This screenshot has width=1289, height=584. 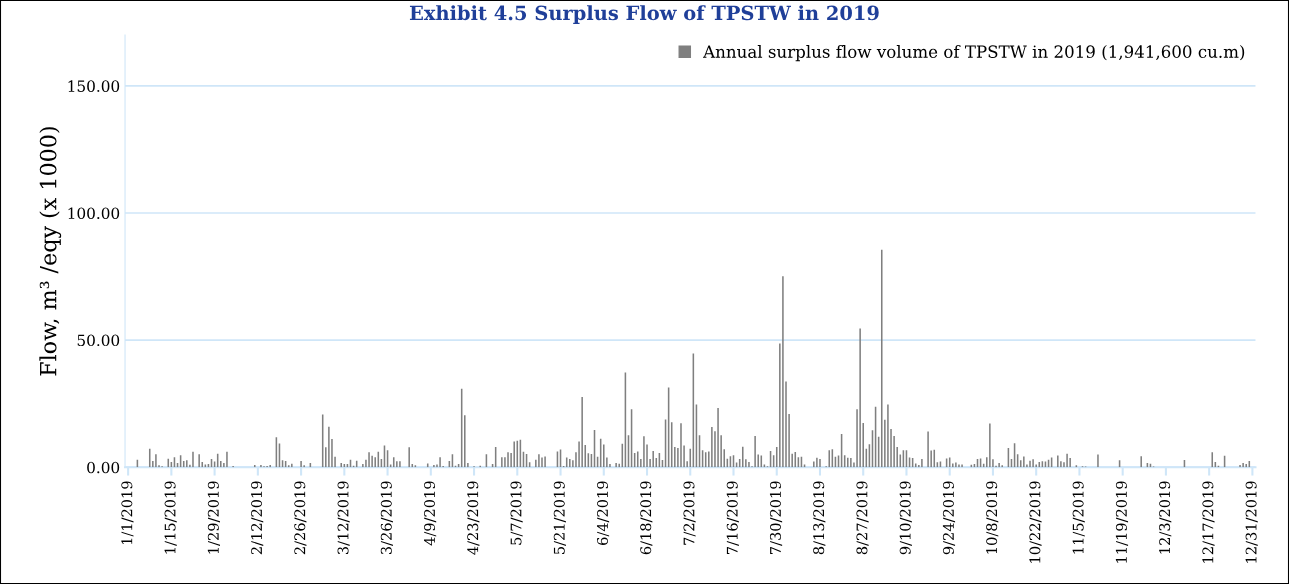 What do you see at coordinates (646, 518) in the screenshot?
I see `x-tick-label: 6/18/2019` at bounding box center [646, 518].